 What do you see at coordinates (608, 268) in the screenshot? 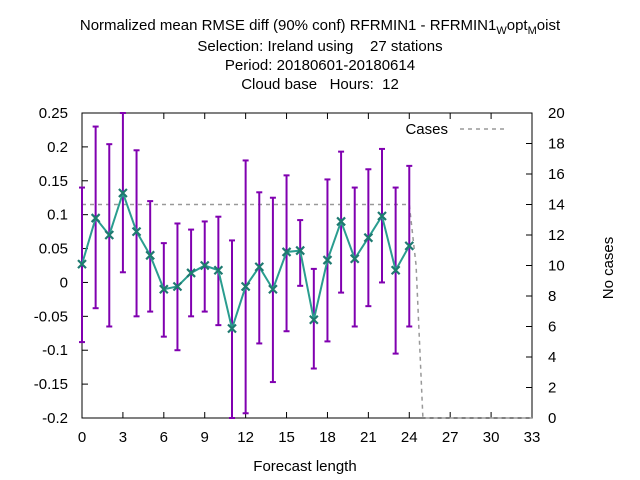
I see `y2-axis-label: No cases` at bounding box center [608, 268].